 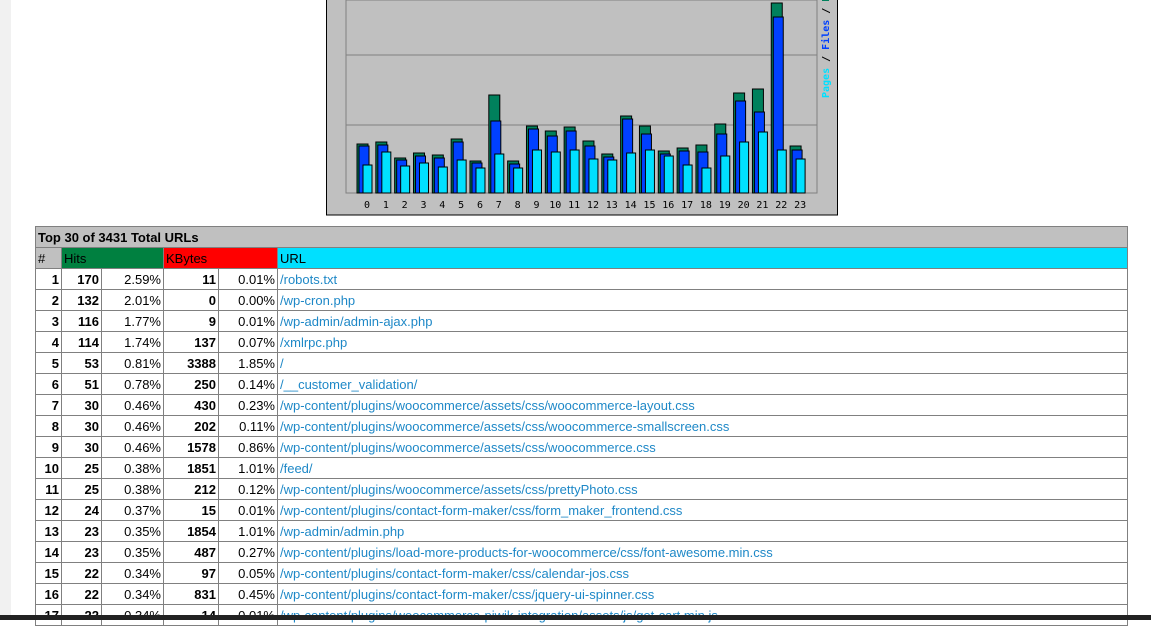 I want to click on hits-cell: 114, so click(x=81, y=342).